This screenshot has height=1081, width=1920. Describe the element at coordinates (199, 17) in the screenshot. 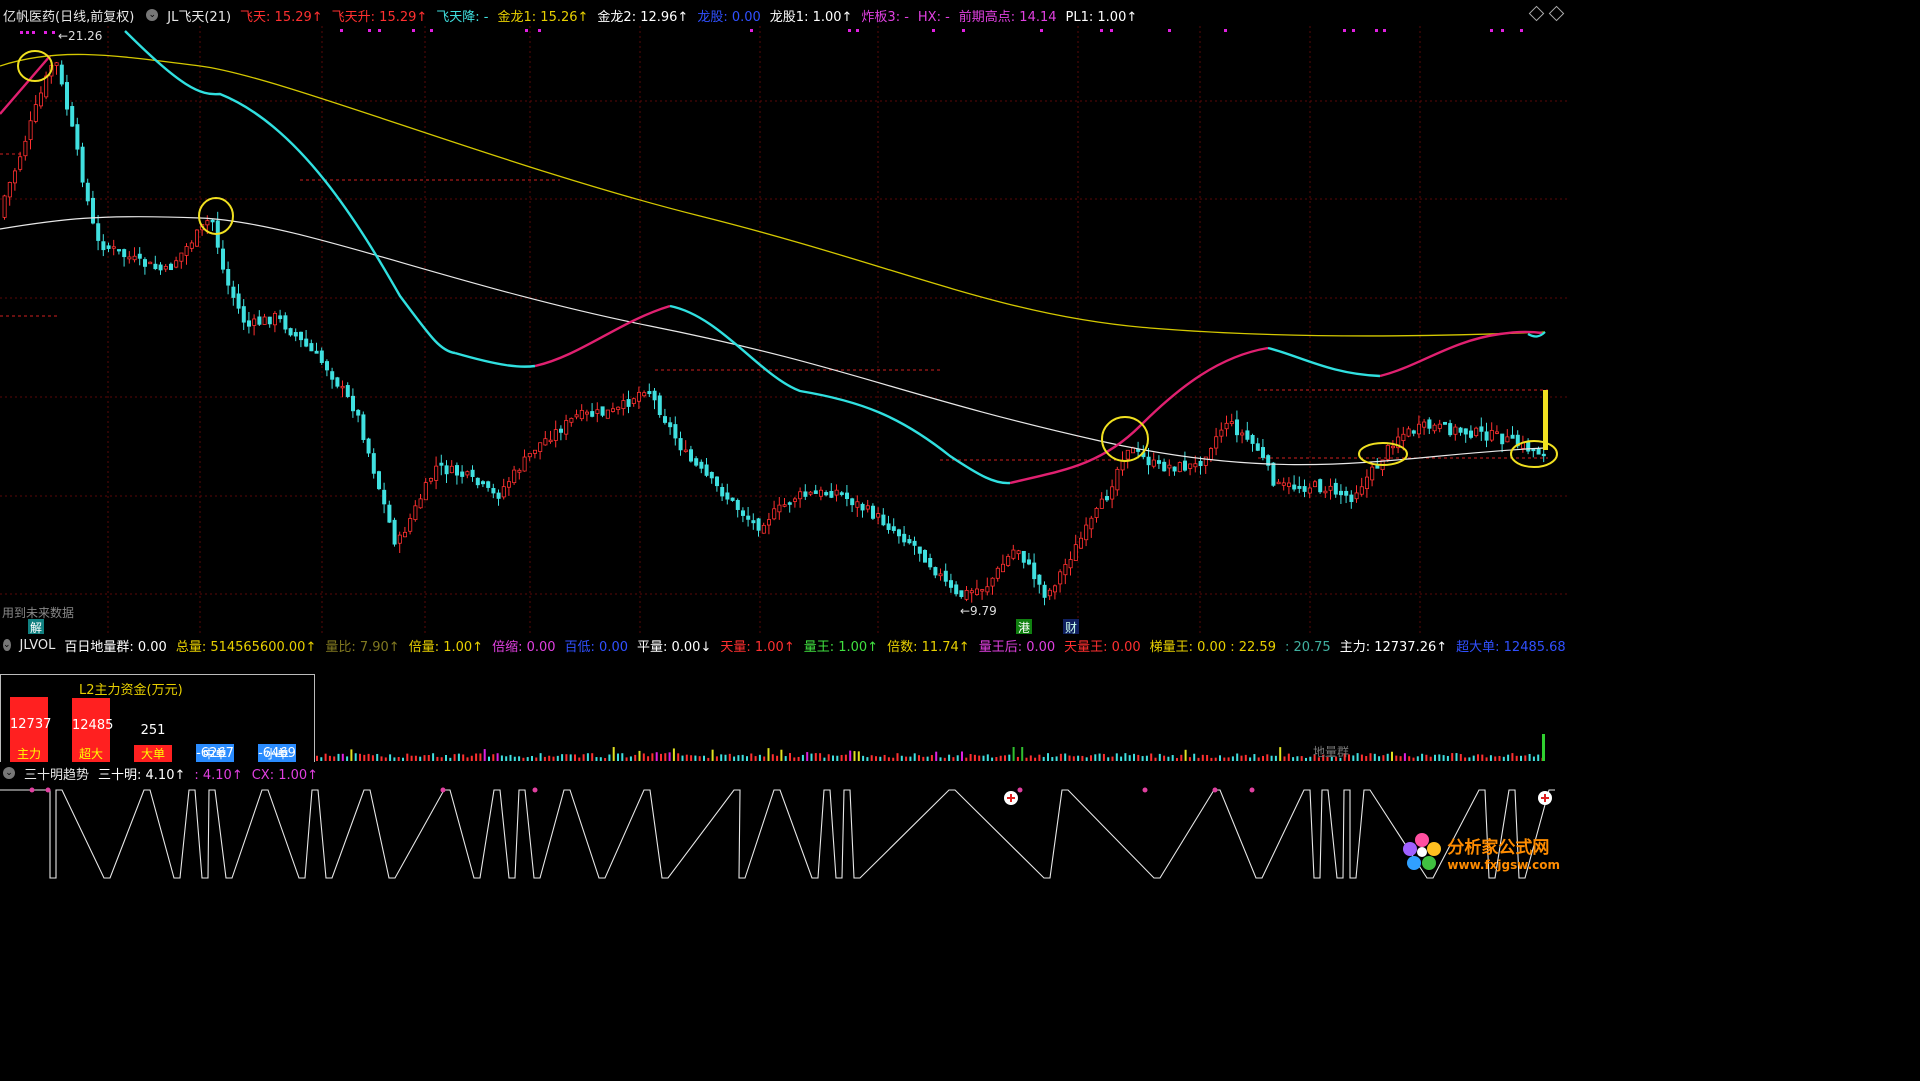

I see `indicator-name: JL飞天(21)` at that location.